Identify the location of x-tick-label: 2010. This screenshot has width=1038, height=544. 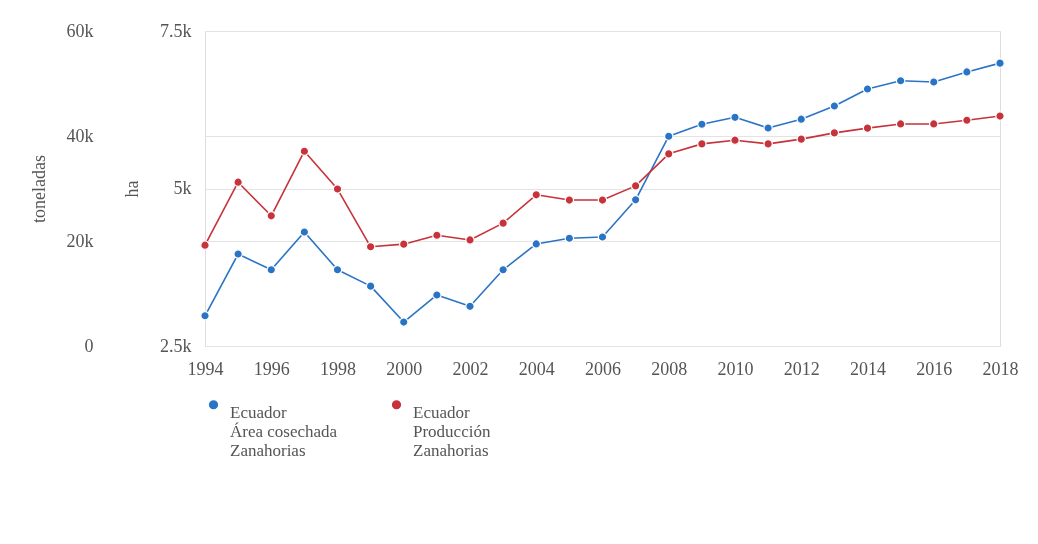
(735, 368).